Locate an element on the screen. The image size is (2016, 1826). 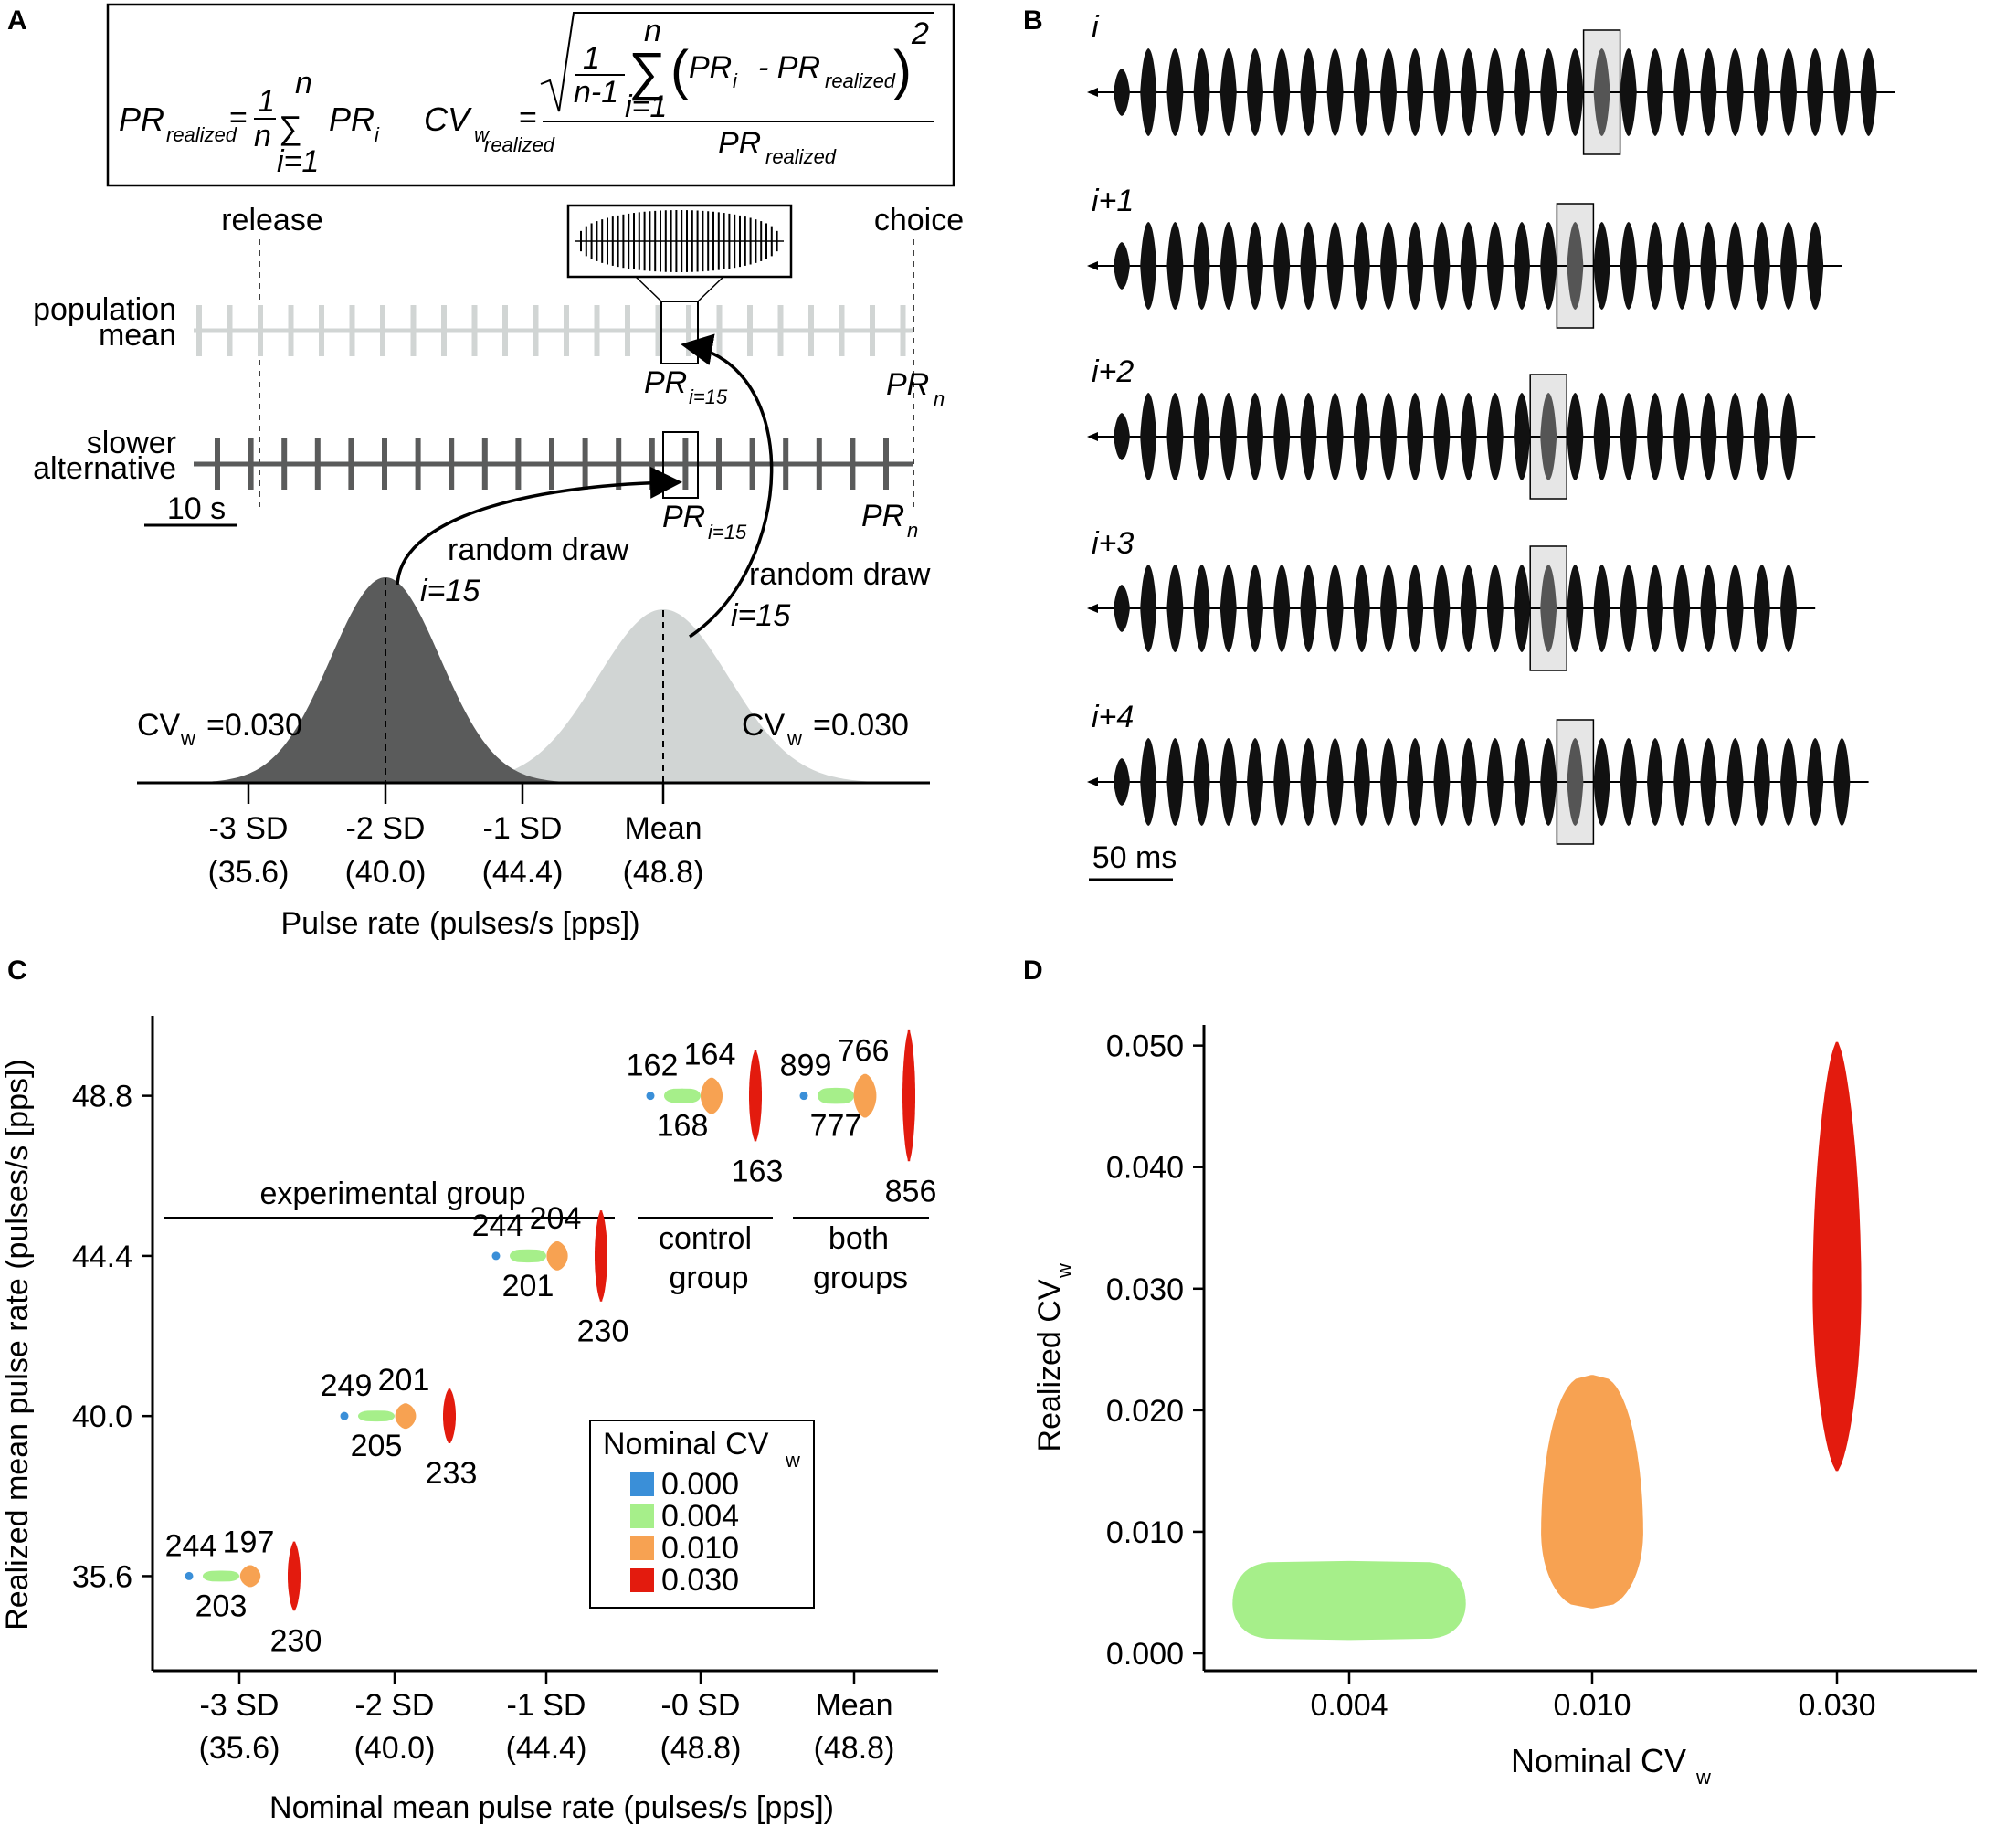
c-count-label: 197 is located at coordinates (249, 1542).